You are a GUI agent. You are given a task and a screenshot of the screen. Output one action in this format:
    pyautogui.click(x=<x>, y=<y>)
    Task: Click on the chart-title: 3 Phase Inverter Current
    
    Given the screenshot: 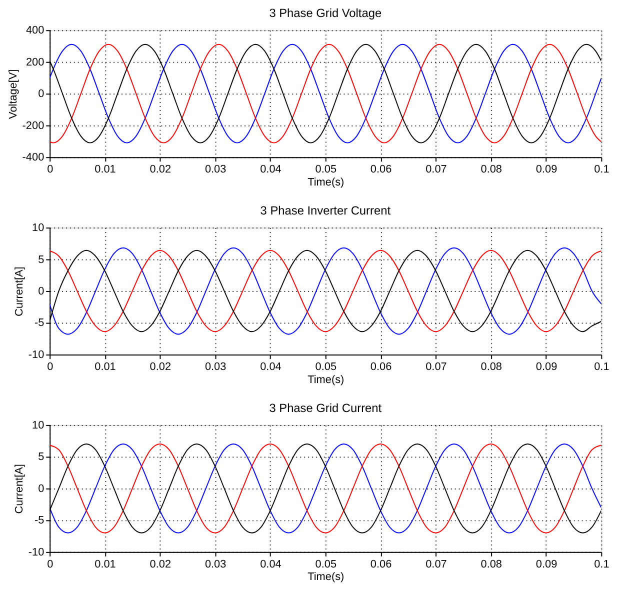 What is the action you would take?
    pyautogui.click(x=326, y=211)
    